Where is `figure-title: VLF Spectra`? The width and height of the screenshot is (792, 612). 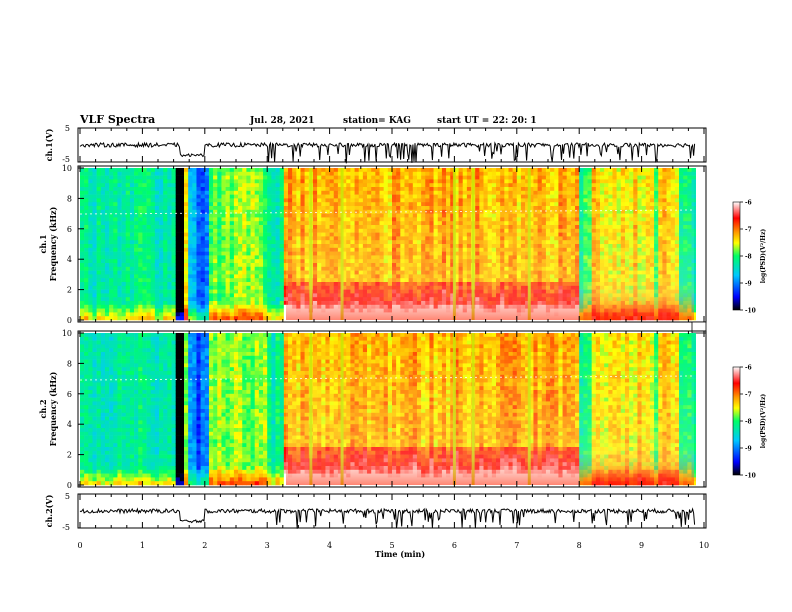
figure-title: VLF Spectra is located at coordinates (117, 119).